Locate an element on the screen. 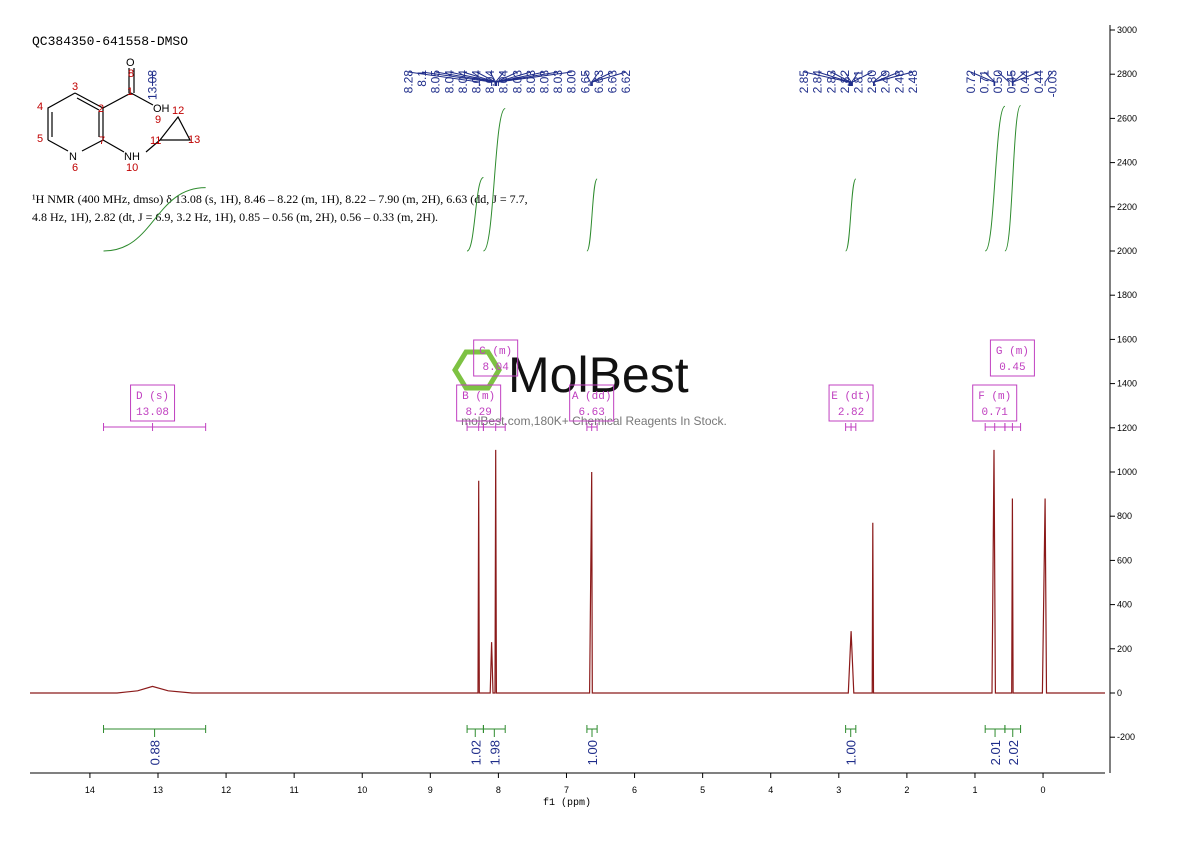 The image size is (1190, 841). atom-number: 9 is located at coordinates (158, 120).